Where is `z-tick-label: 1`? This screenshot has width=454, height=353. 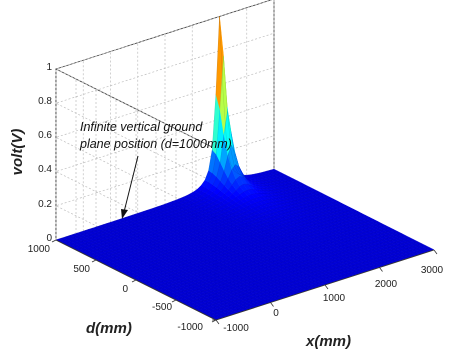 z-tick-label: 1 is located at coordinates (49, 67).